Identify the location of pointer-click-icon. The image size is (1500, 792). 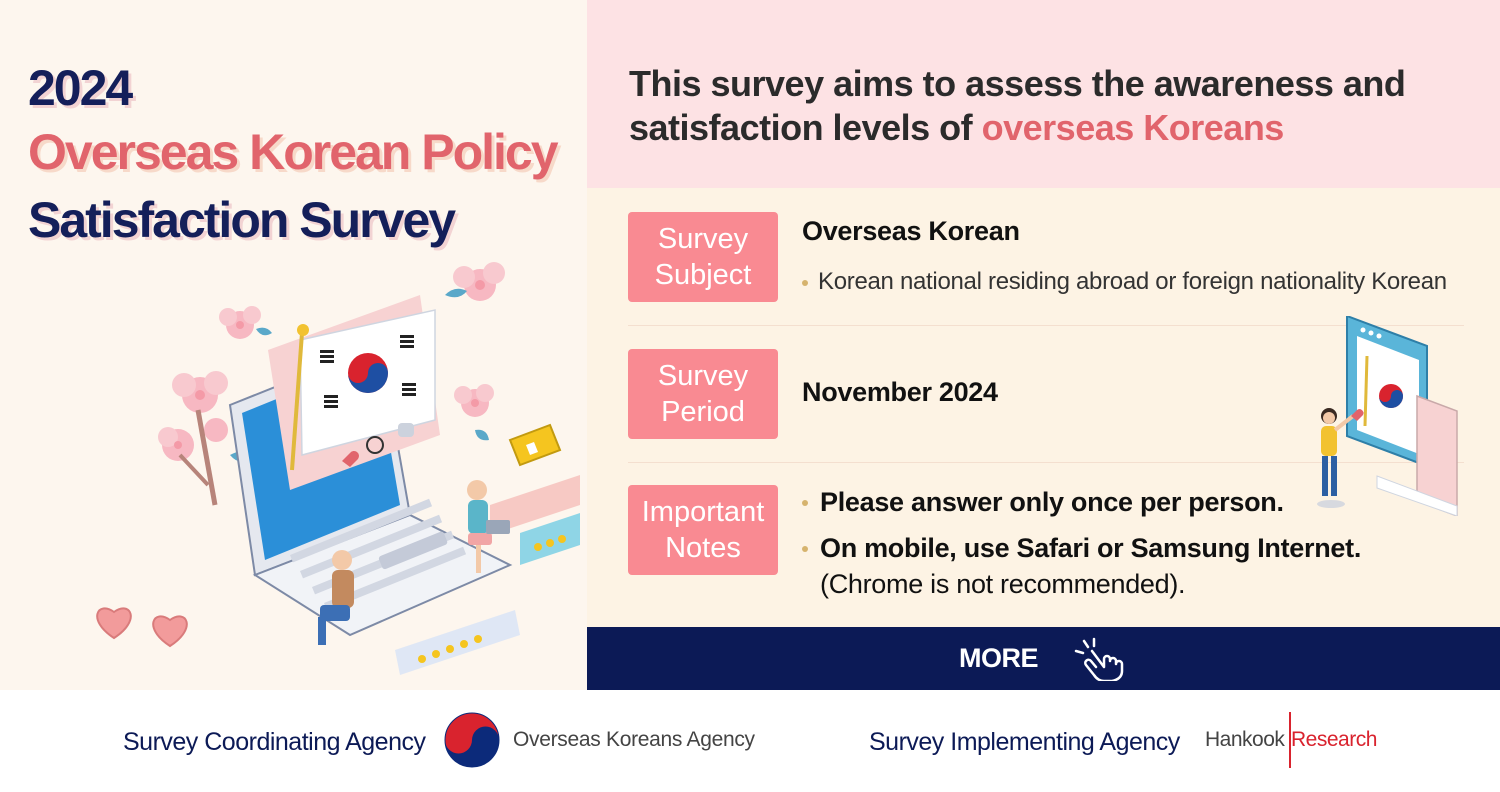
(1099, 659).